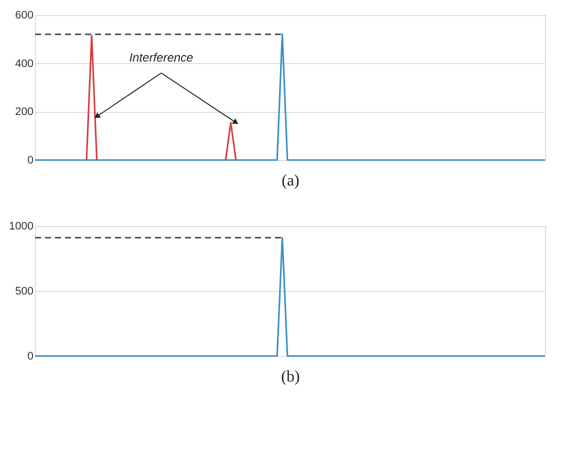 The width and height of the screenshot is (574, 452). Describe the element at coordinates (24, 64) in the screenshot. I see `y-tick-label: 400` at that location.